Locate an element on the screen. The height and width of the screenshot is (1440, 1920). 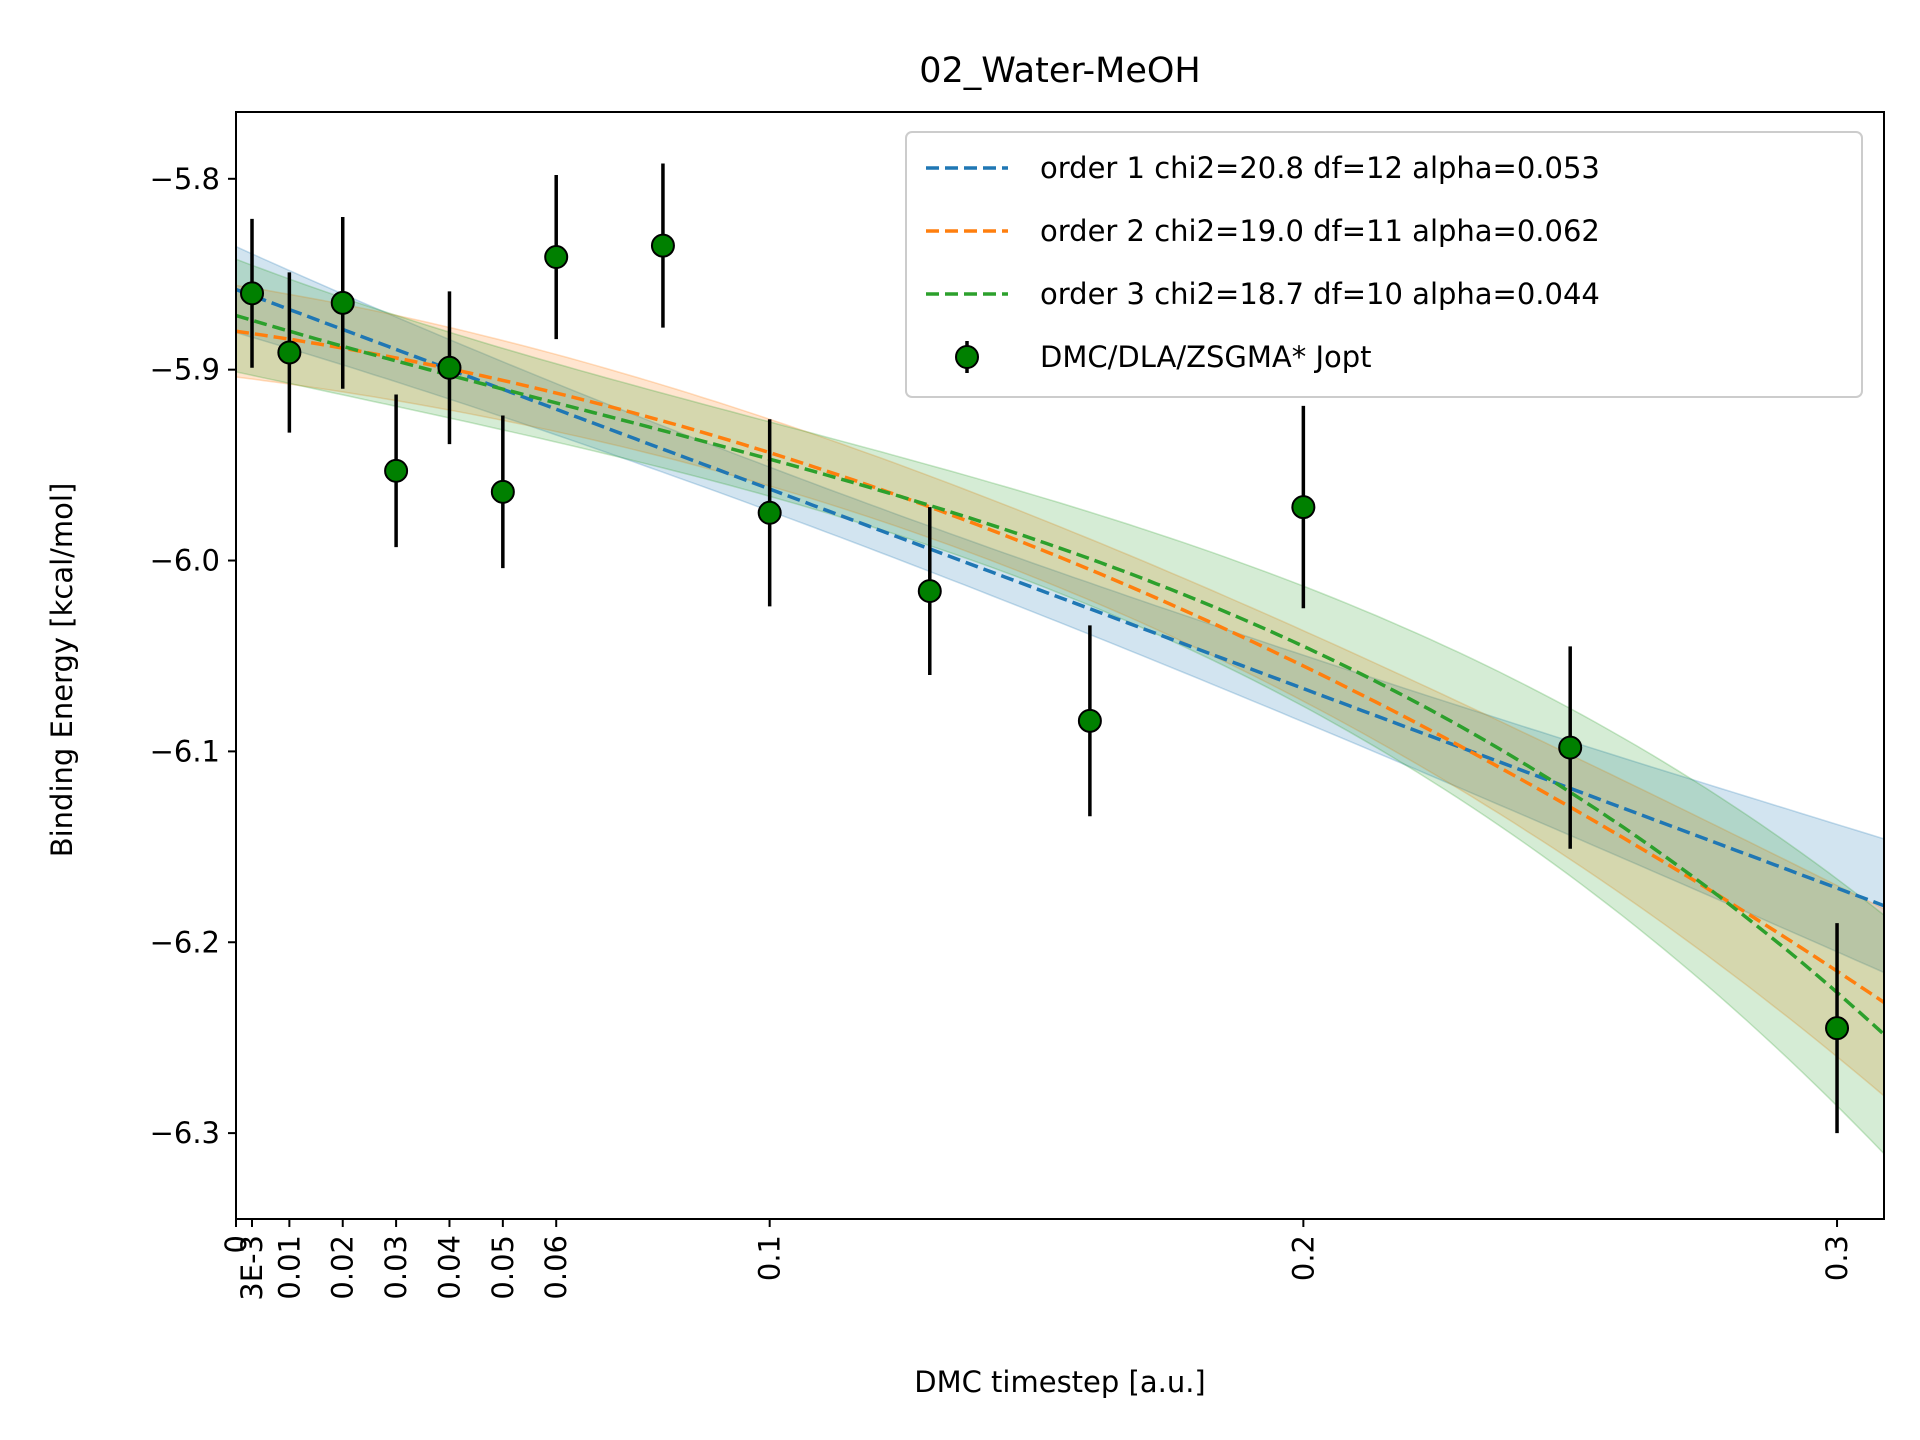
x-tick-label: 0.2 is located at coordinates (1303, 1258).